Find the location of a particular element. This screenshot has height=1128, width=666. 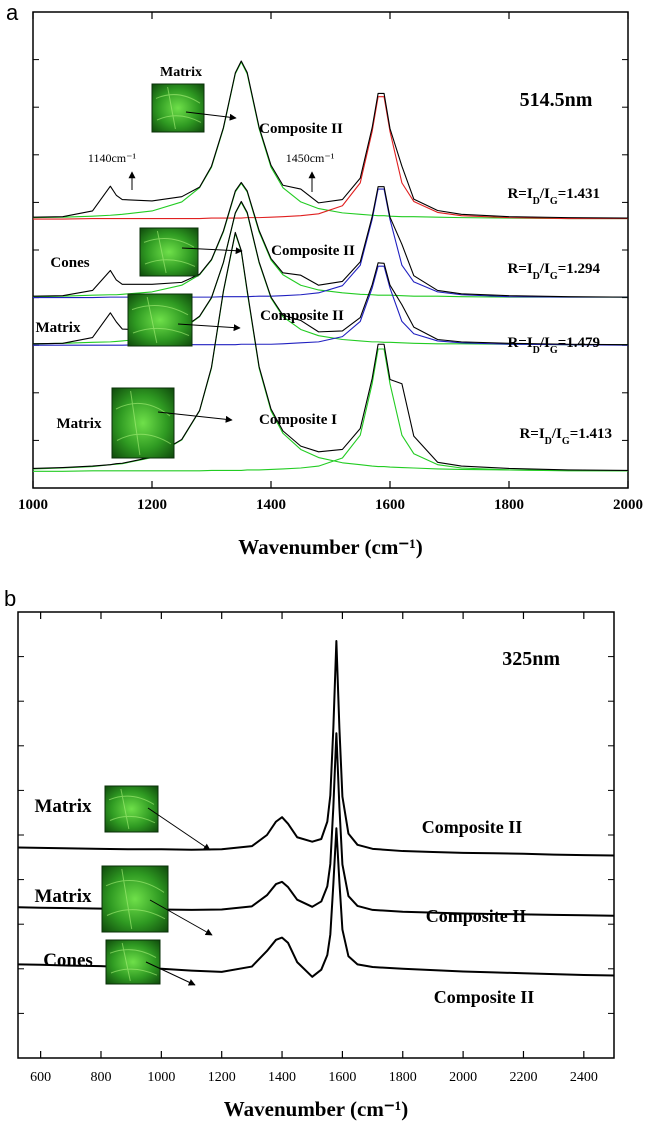

ratio-label: R=ID/IG=1.413 is located at coordinates (565, 436).